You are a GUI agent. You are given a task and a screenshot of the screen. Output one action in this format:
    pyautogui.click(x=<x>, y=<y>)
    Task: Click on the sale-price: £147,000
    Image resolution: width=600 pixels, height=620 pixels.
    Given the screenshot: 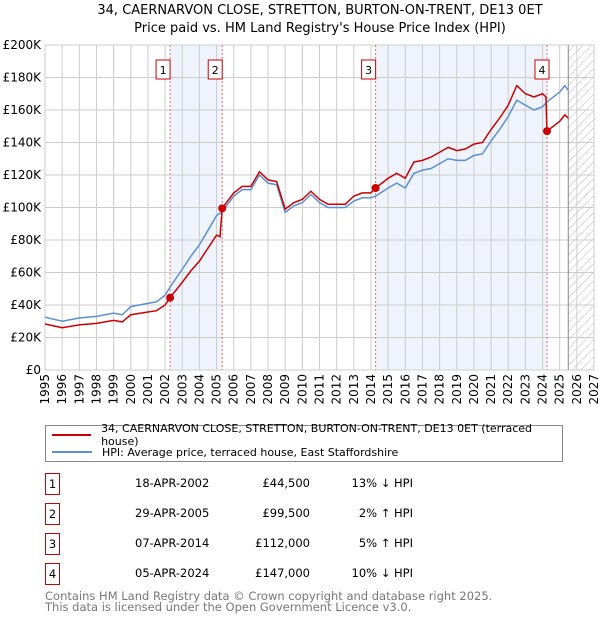 What is the action you would take?
    pyautogui.click(x=282, y=573)
    